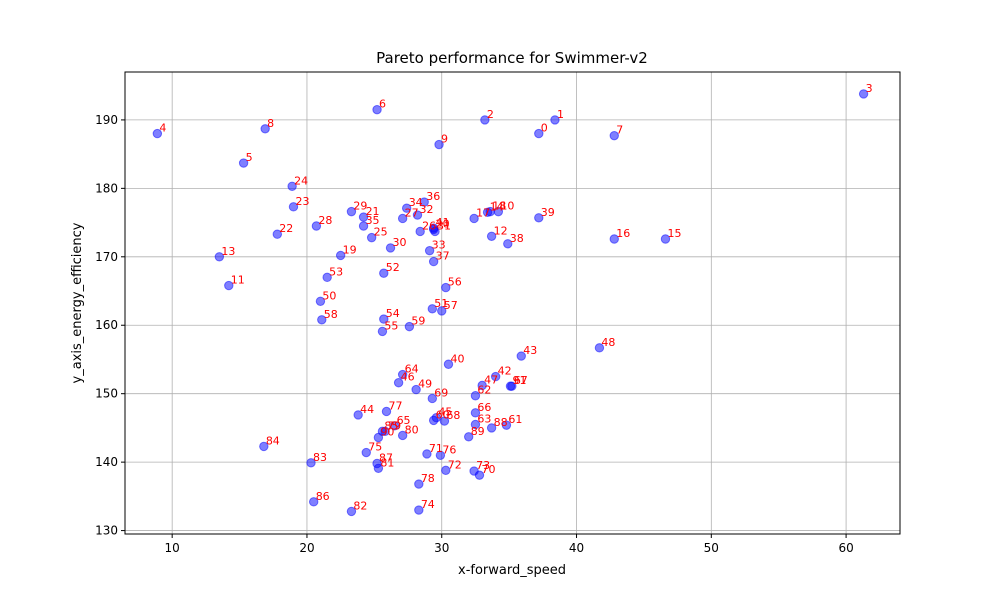 The image size is (1000, 600). I want to click on point-label: 16, so click(623, 233).